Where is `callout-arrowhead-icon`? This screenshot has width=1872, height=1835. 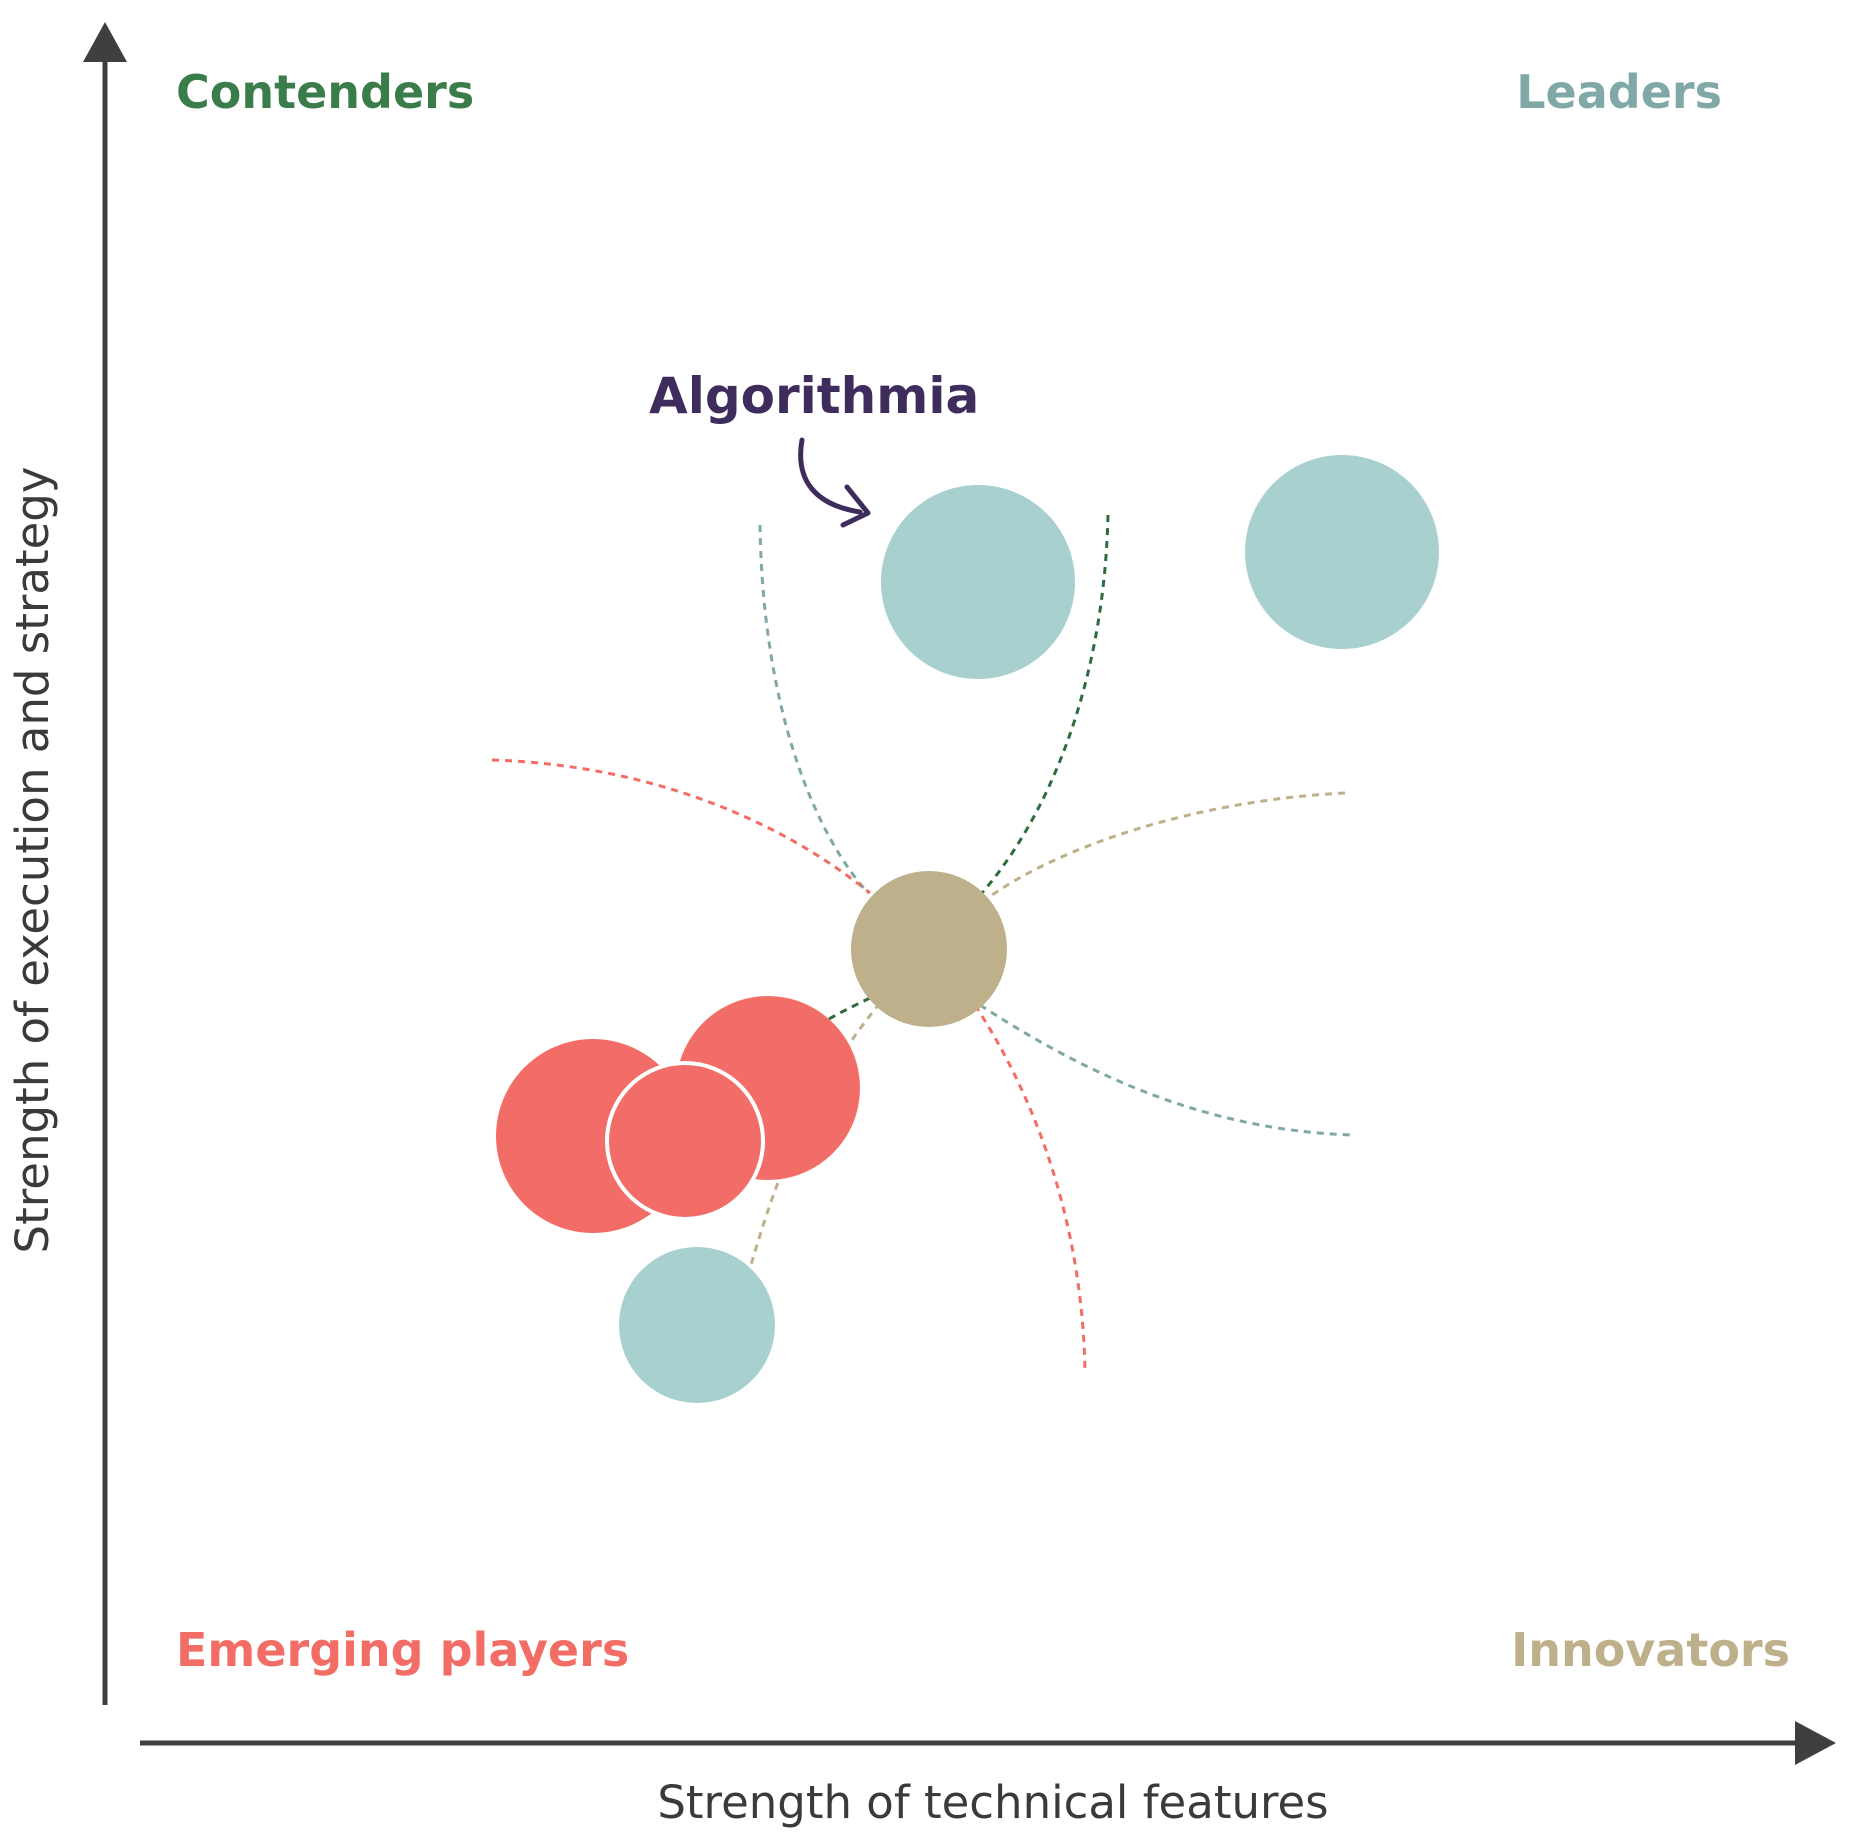 callout-arrowhead-icon is located at coordinates (855, 506).